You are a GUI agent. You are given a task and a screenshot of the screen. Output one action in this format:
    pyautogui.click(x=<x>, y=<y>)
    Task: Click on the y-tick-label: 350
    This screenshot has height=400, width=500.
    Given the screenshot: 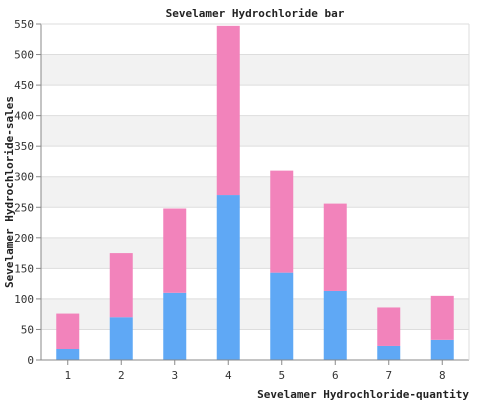 What is the action you would take?
    pyautogui.click(x=24, y=146)
    